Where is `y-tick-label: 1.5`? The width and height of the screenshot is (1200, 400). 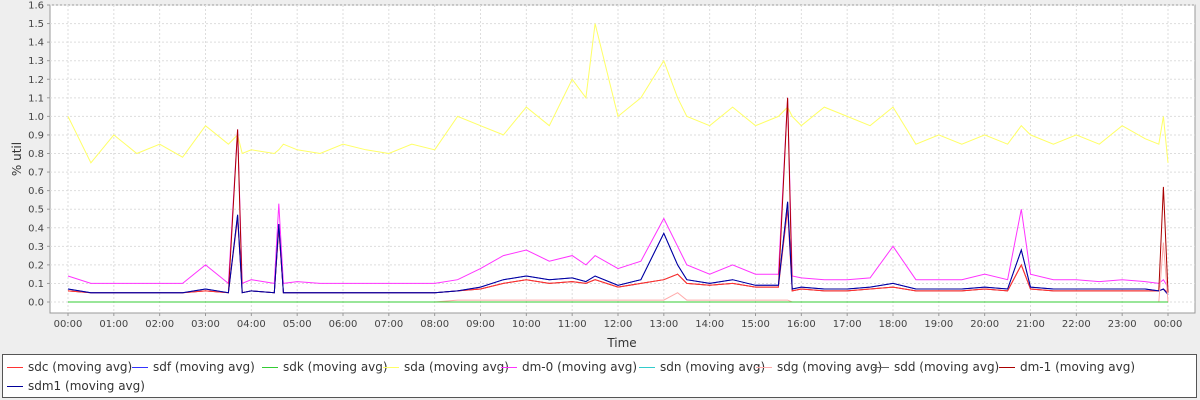 y-tick-label: 1.5 is located at coordinates (36, 24).